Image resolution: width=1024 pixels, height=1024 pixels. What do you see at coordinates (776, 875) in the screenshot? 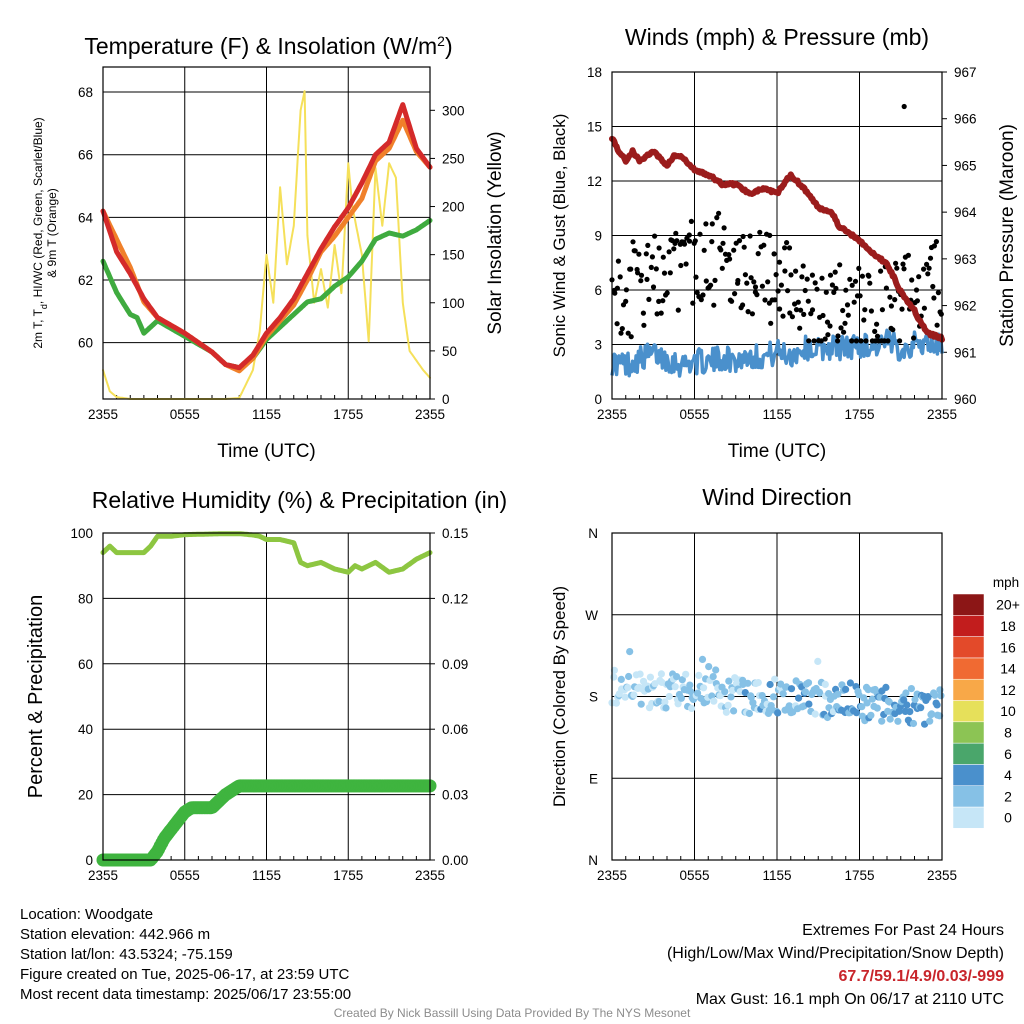
I see `x-tick-label: 1155` at bounding box center [776, 875].